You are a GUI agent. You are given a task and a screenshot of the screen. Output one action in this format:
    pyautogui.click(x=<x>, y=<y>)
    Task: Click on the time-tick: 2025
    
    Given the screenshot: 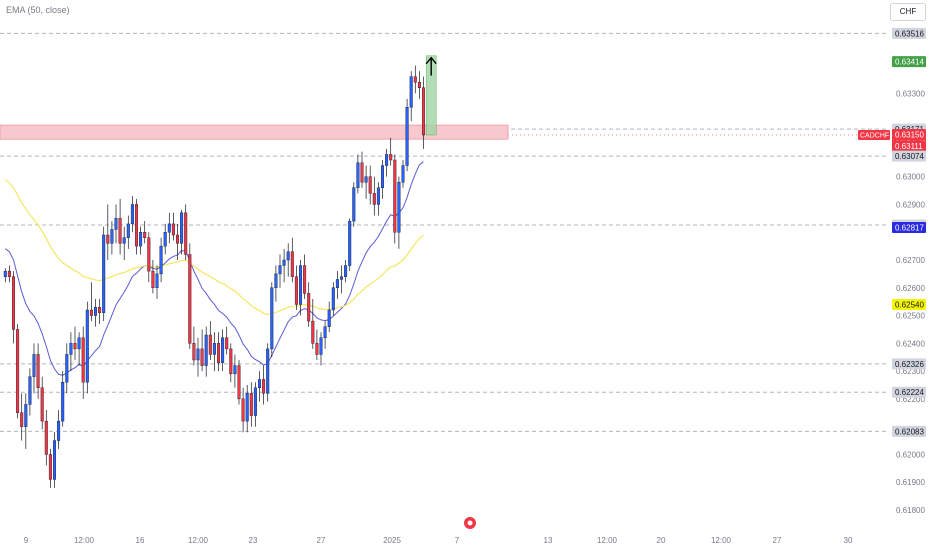 What is the action you would take?
    pyautogui.click(x=392, y=540)
    